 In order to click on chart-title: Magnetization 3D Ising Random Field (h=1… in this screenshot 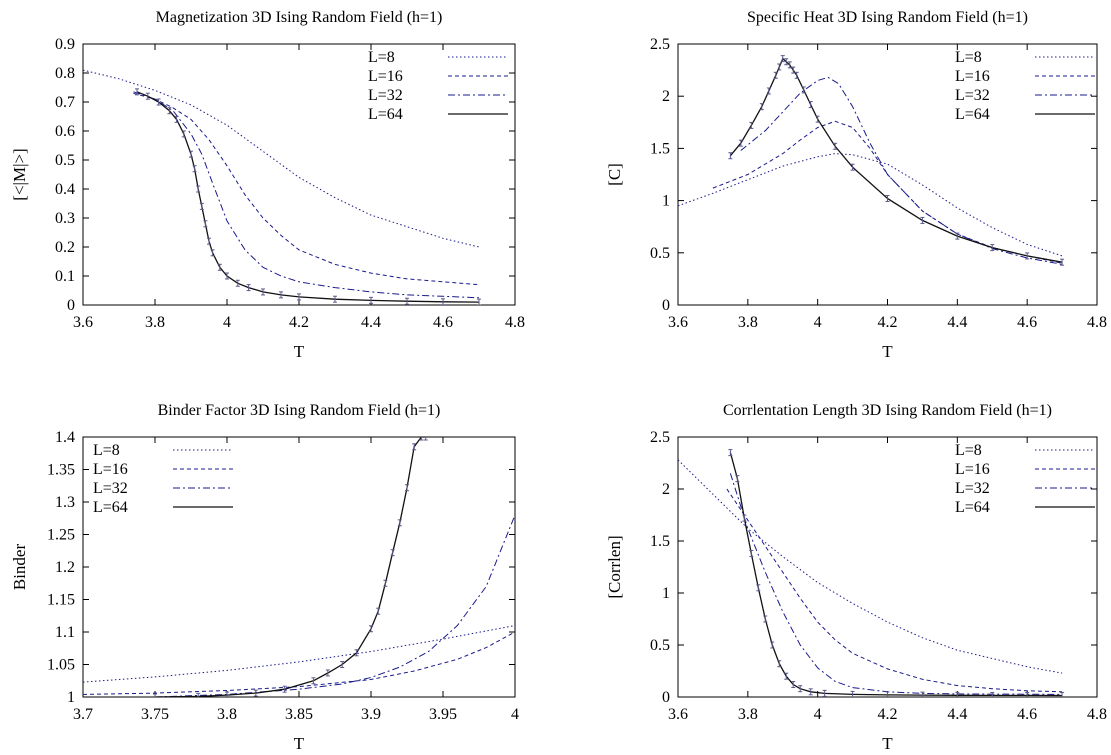, I will do `click(299, 17)`.